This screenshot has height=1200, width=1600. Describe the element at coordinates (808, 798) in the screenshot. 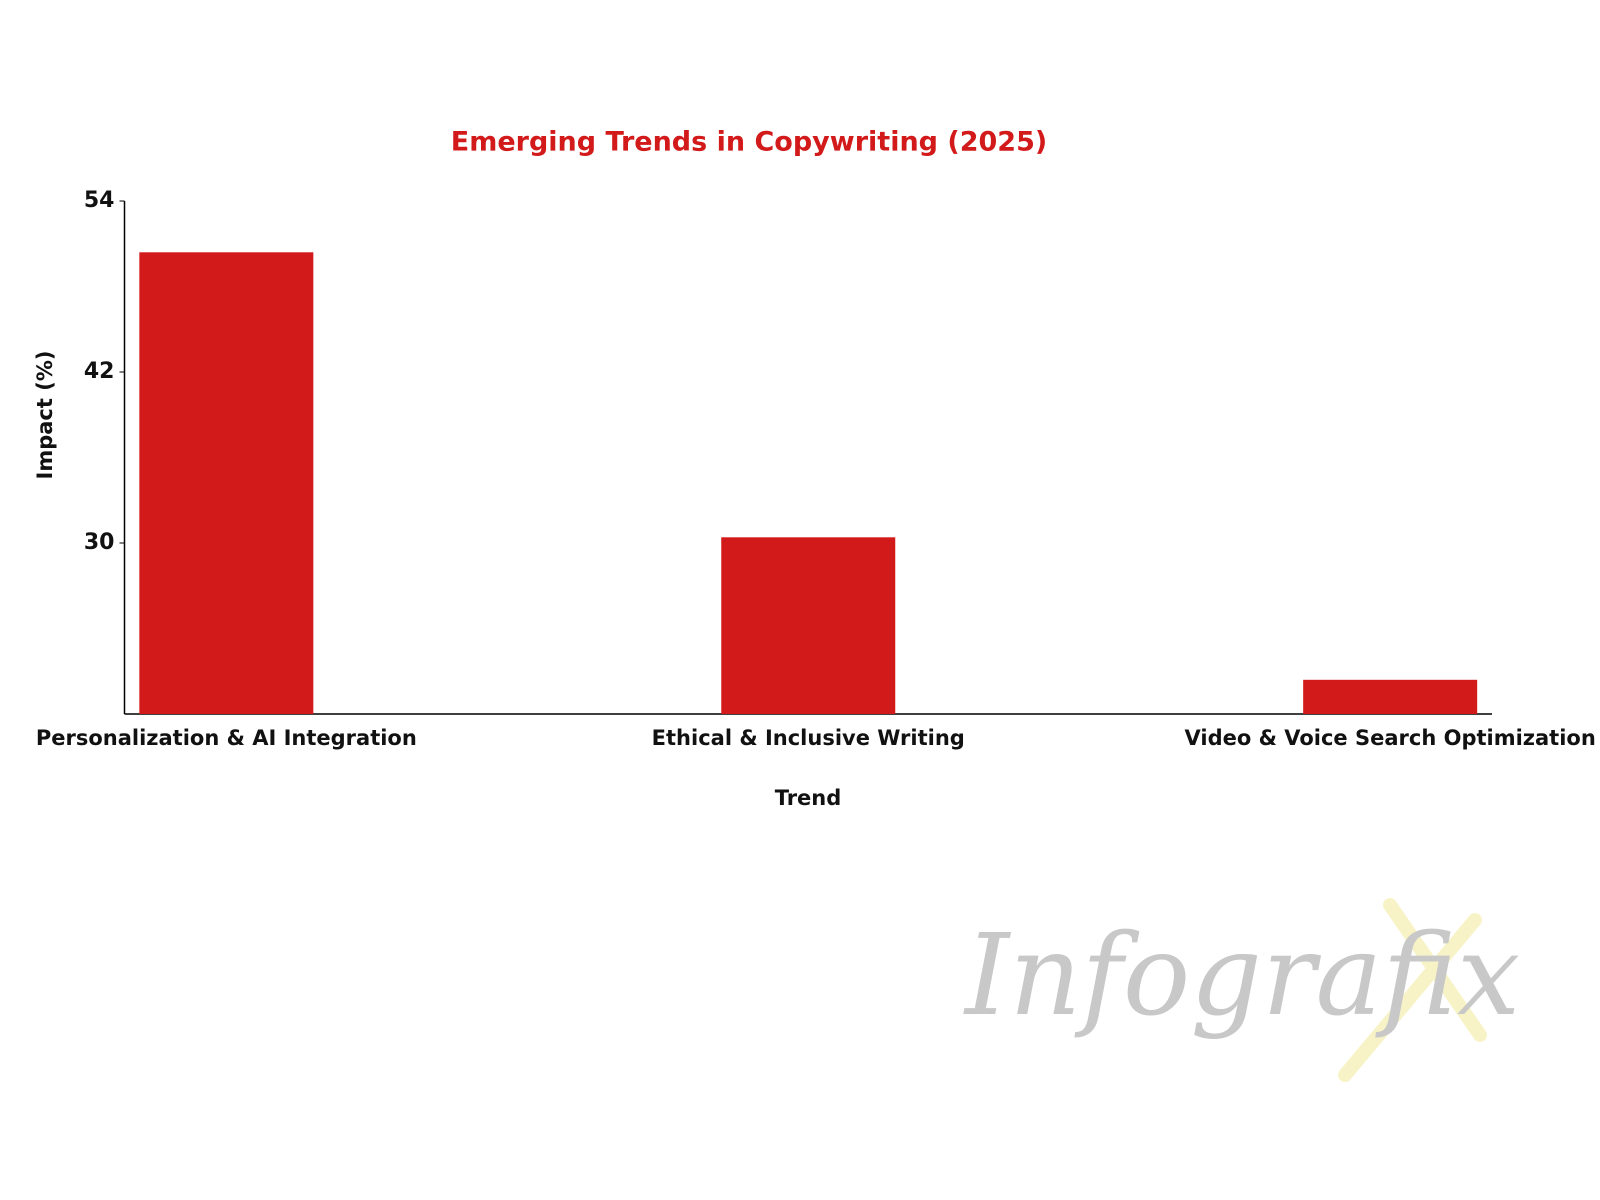

I see `x-axis-label: Trend` at that location.